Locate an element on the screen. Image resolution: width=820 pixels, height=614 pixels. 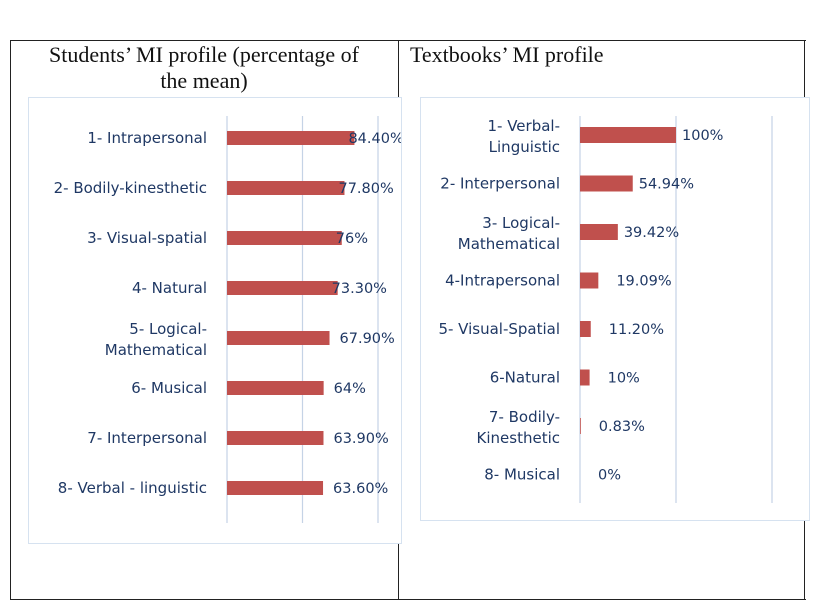
category-label-line: 3- Visual-spatial is located at coordinates (147, 238).